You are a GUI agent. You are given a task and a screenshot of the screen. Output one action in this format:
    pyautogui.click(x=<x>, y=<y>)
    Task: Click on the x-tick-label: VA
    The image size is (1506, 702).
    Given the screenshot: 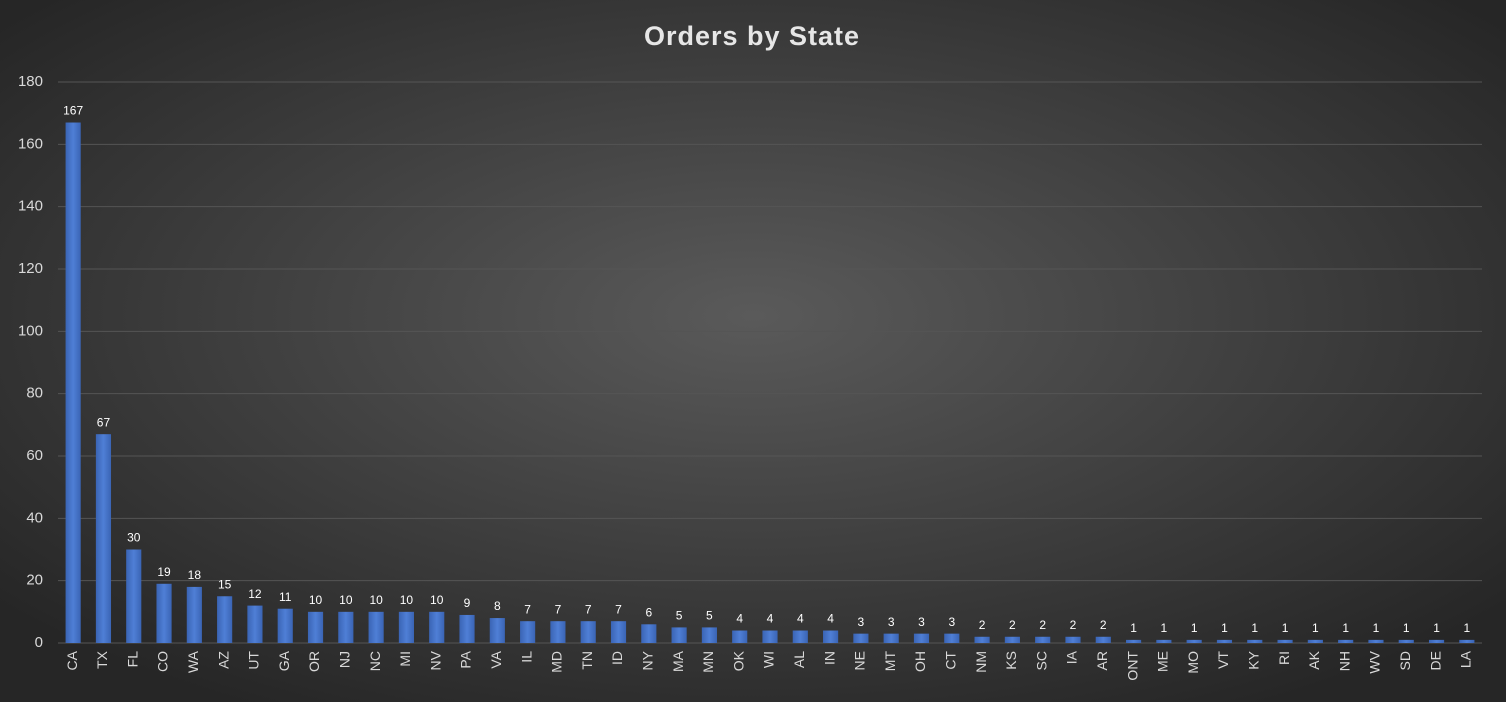 What is the action you would take?
    pyautogui.click(x=496, y=659)
    